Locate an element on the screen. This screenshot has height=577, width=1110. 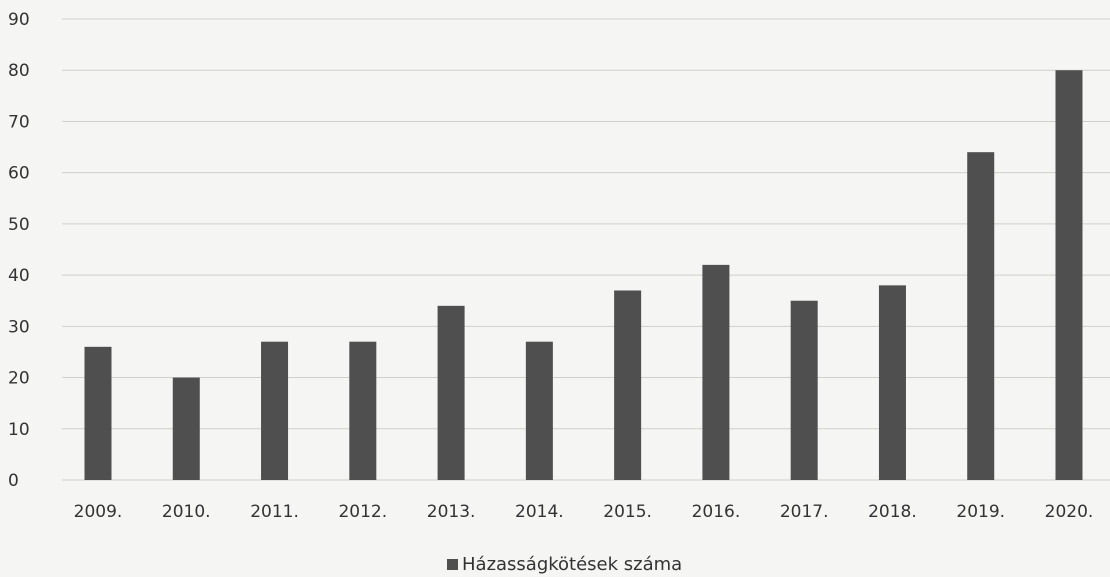
legend-label: Házasságkötések száma is located at coordinates (572, 564).